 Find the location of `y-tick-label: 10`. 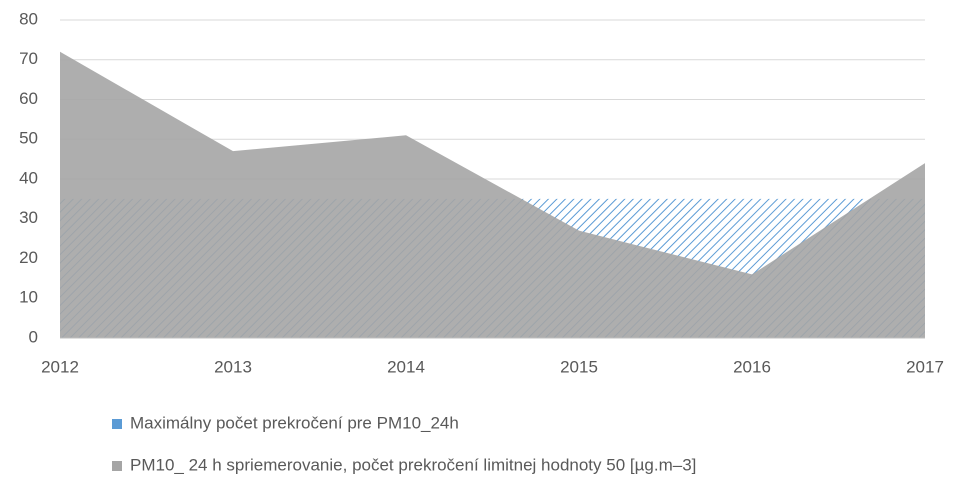

y-tick-label: 10 is located at coordinates (28, 297).